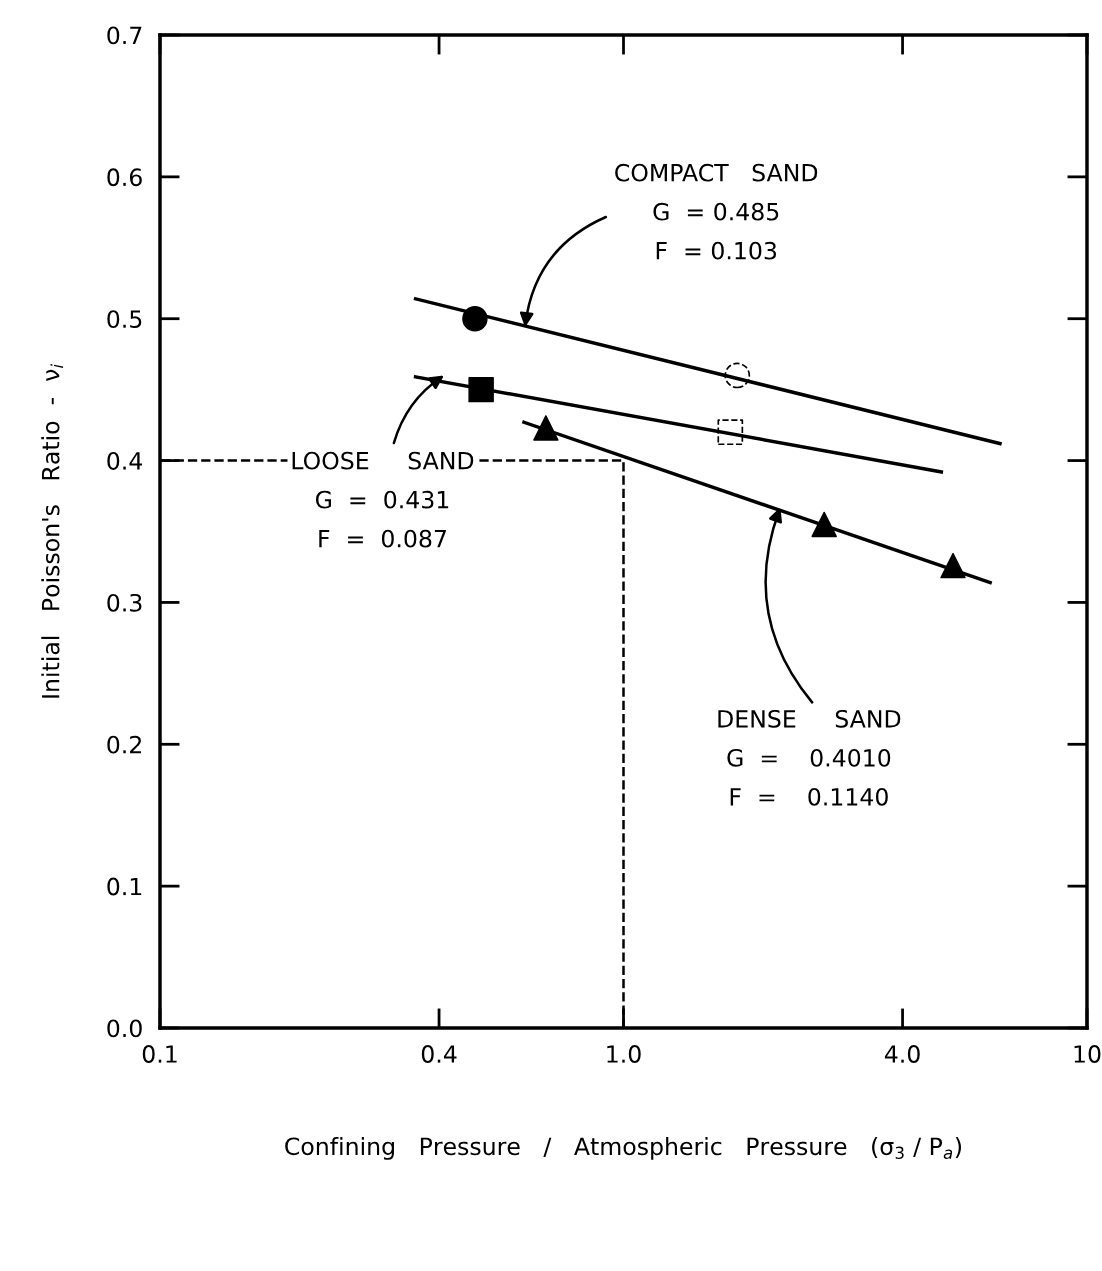  Describe the element at coordinates (624, 1054) in the screenshot. I see `x-tick-label: 1.0` at that location.